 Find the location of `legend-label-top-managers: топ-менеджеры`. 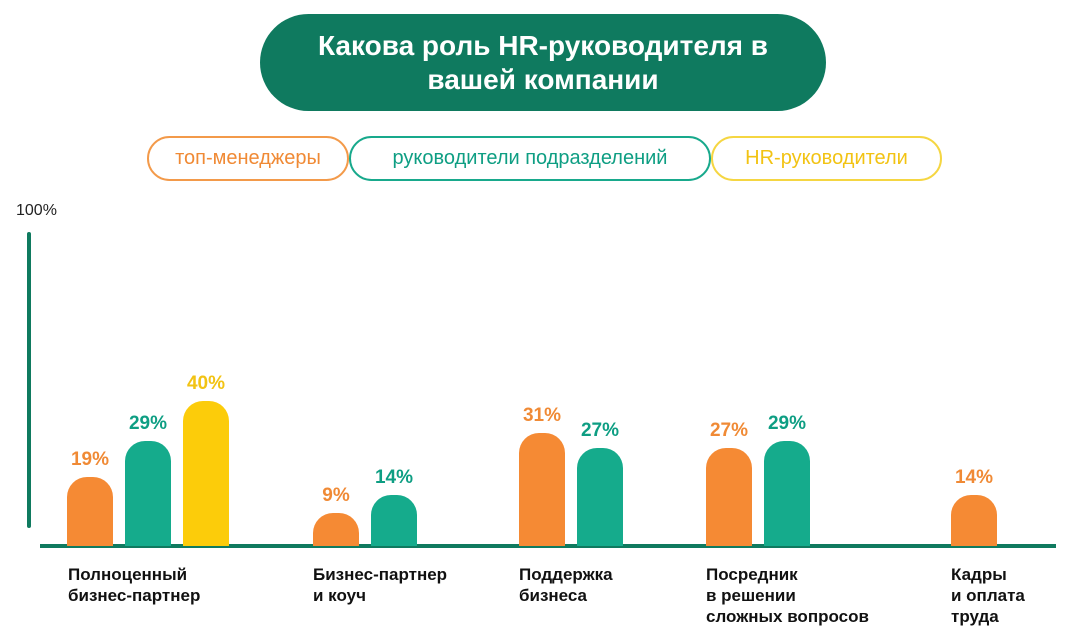

legend-label-top-managers: топ-менеджеры is located at coordinates (248, 158).